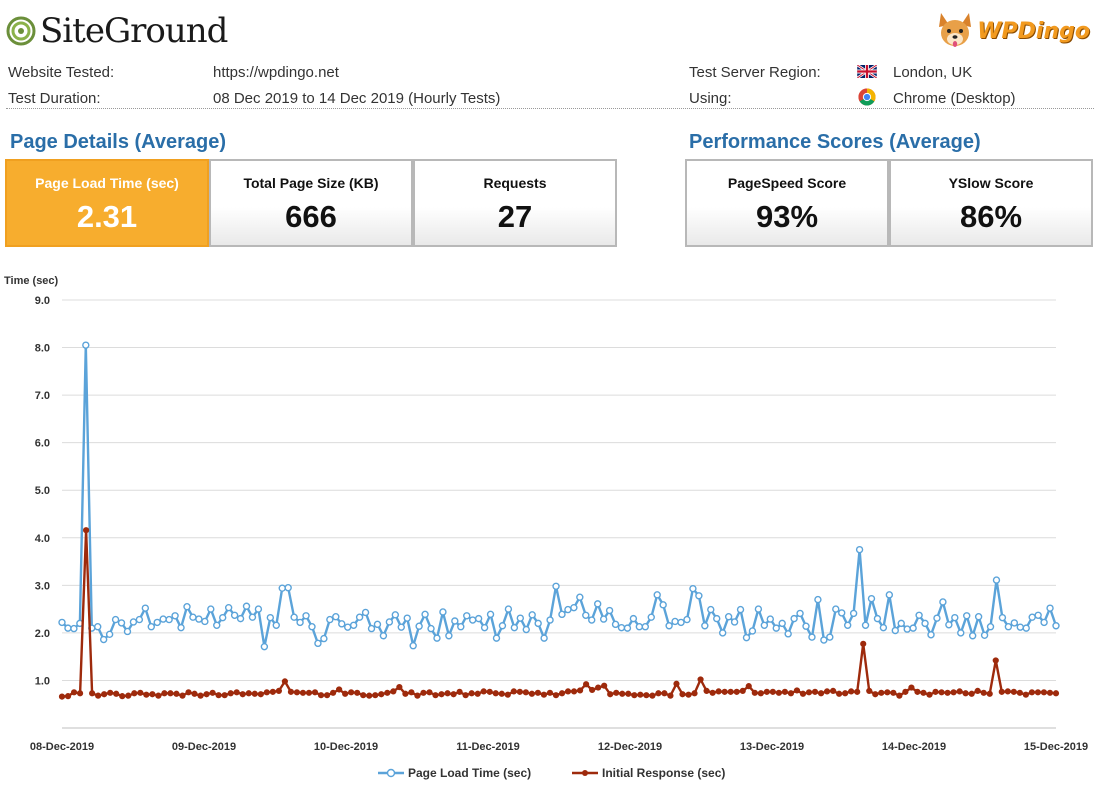  Describe the element at coordinates (42, 586) in the screenshot. I see `y-tick-label: 3.0` at that location.